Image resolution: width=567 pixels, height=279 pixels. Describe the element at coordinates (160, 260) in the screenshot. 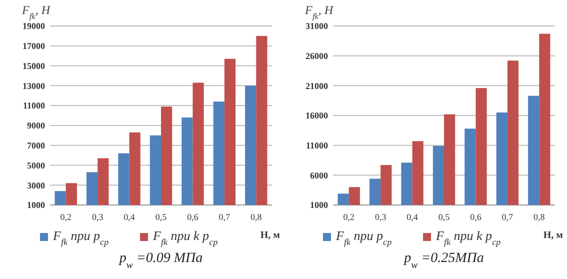

I see `text: p$_{w}$ =0.09 МПа` at that location.